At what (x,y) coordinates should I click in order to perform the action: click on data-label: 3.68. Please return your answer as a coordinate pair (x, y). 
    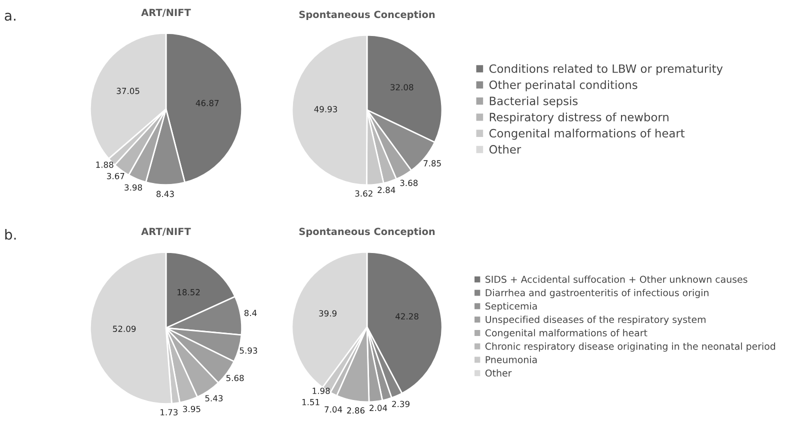
    Looking at the image, I should click on (409, 183).